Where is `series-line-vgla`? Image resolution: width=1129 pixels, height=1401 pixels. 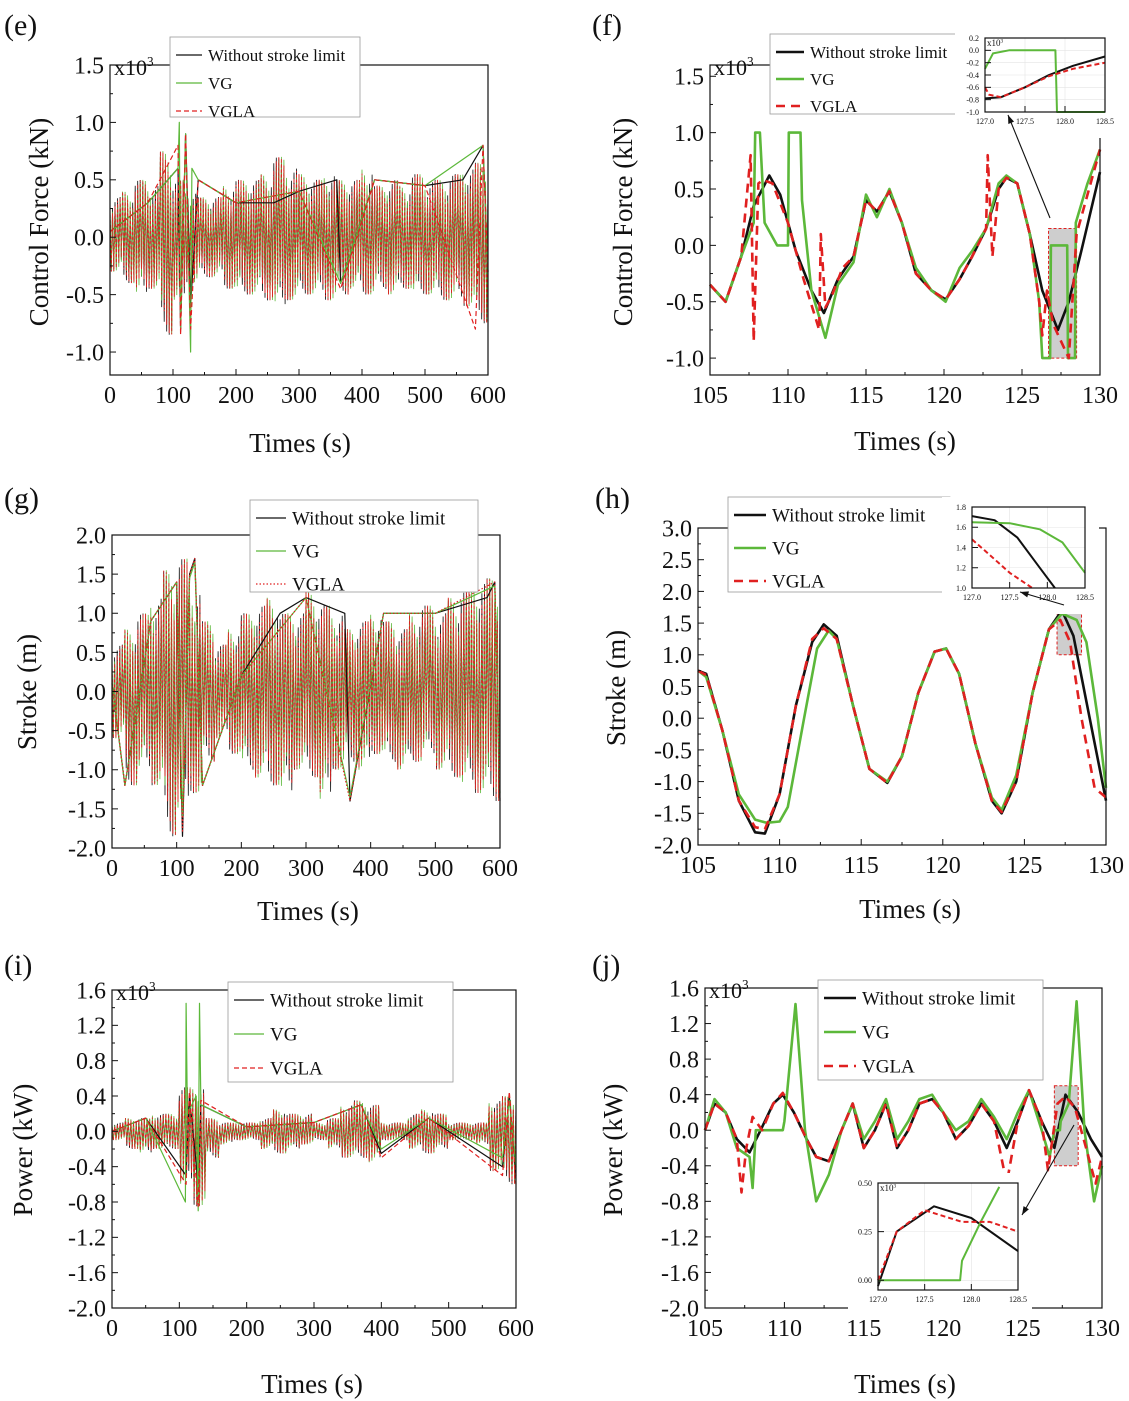
series-line-vgla is located at coordinates (902, 724).